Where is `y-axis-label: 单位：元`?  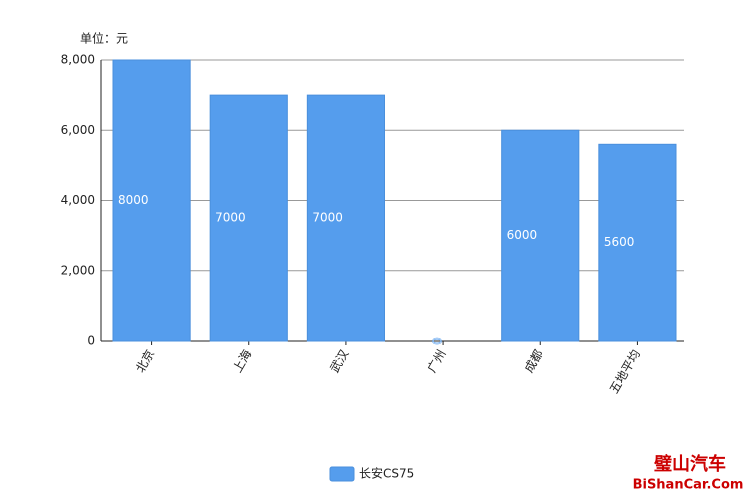 y-axis-label: 单位：元 is located at coordinates (104, 38).